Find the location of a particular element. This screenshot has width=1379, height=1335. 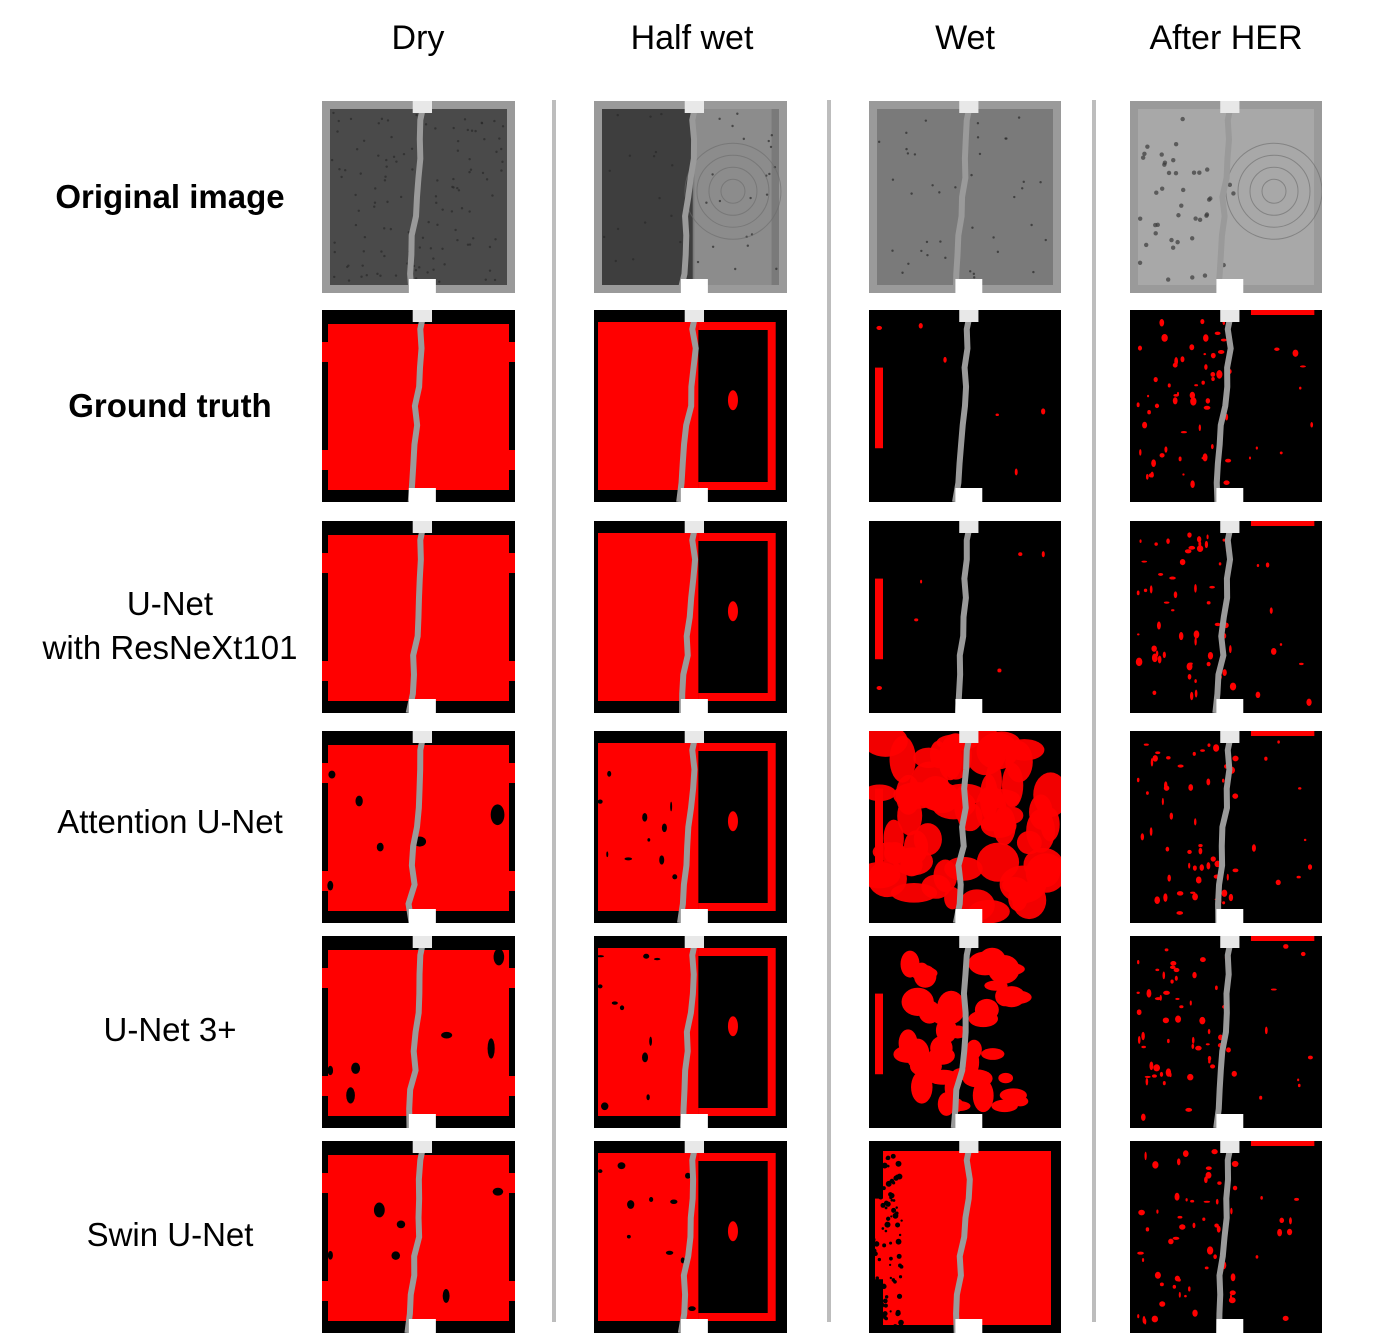

row-label-unet-resnext101: U-Net with ResNeXt101 is located at coordinates (170, 626).